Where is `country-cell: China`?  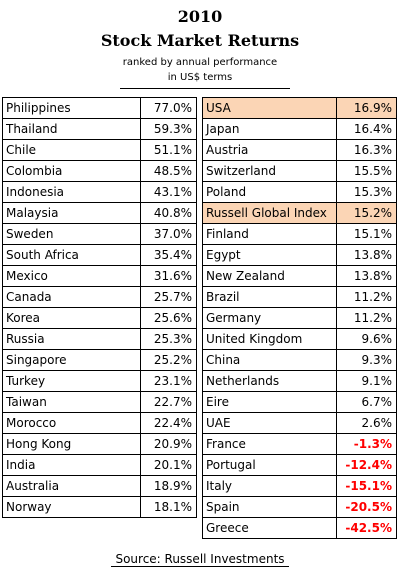
country-cell: China is located at coordinates (269, 360).